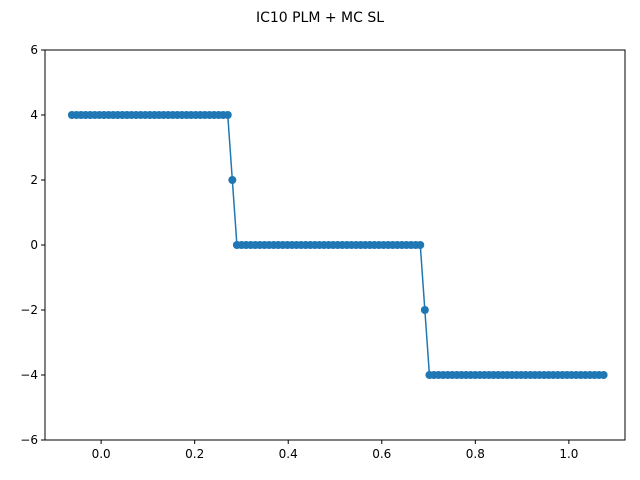 The image size is (640, 480). I want to click on x-tick-label: 1.0, so click(568, 454).